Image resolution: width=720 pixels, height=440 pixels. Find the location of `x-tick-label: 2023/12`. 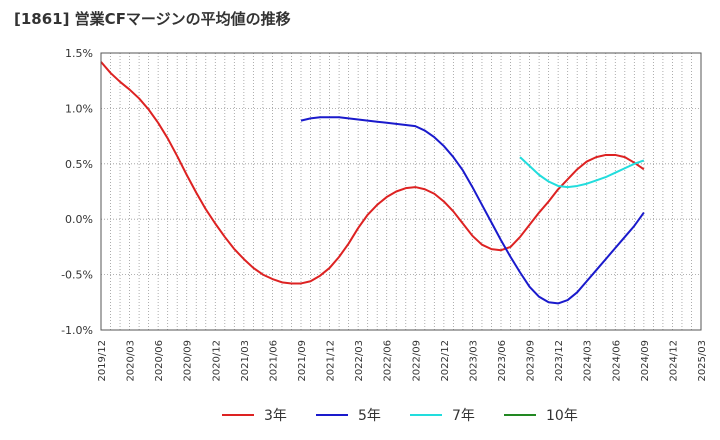

x-tick-label: 2023/12 is located at coordinates (559, 361).